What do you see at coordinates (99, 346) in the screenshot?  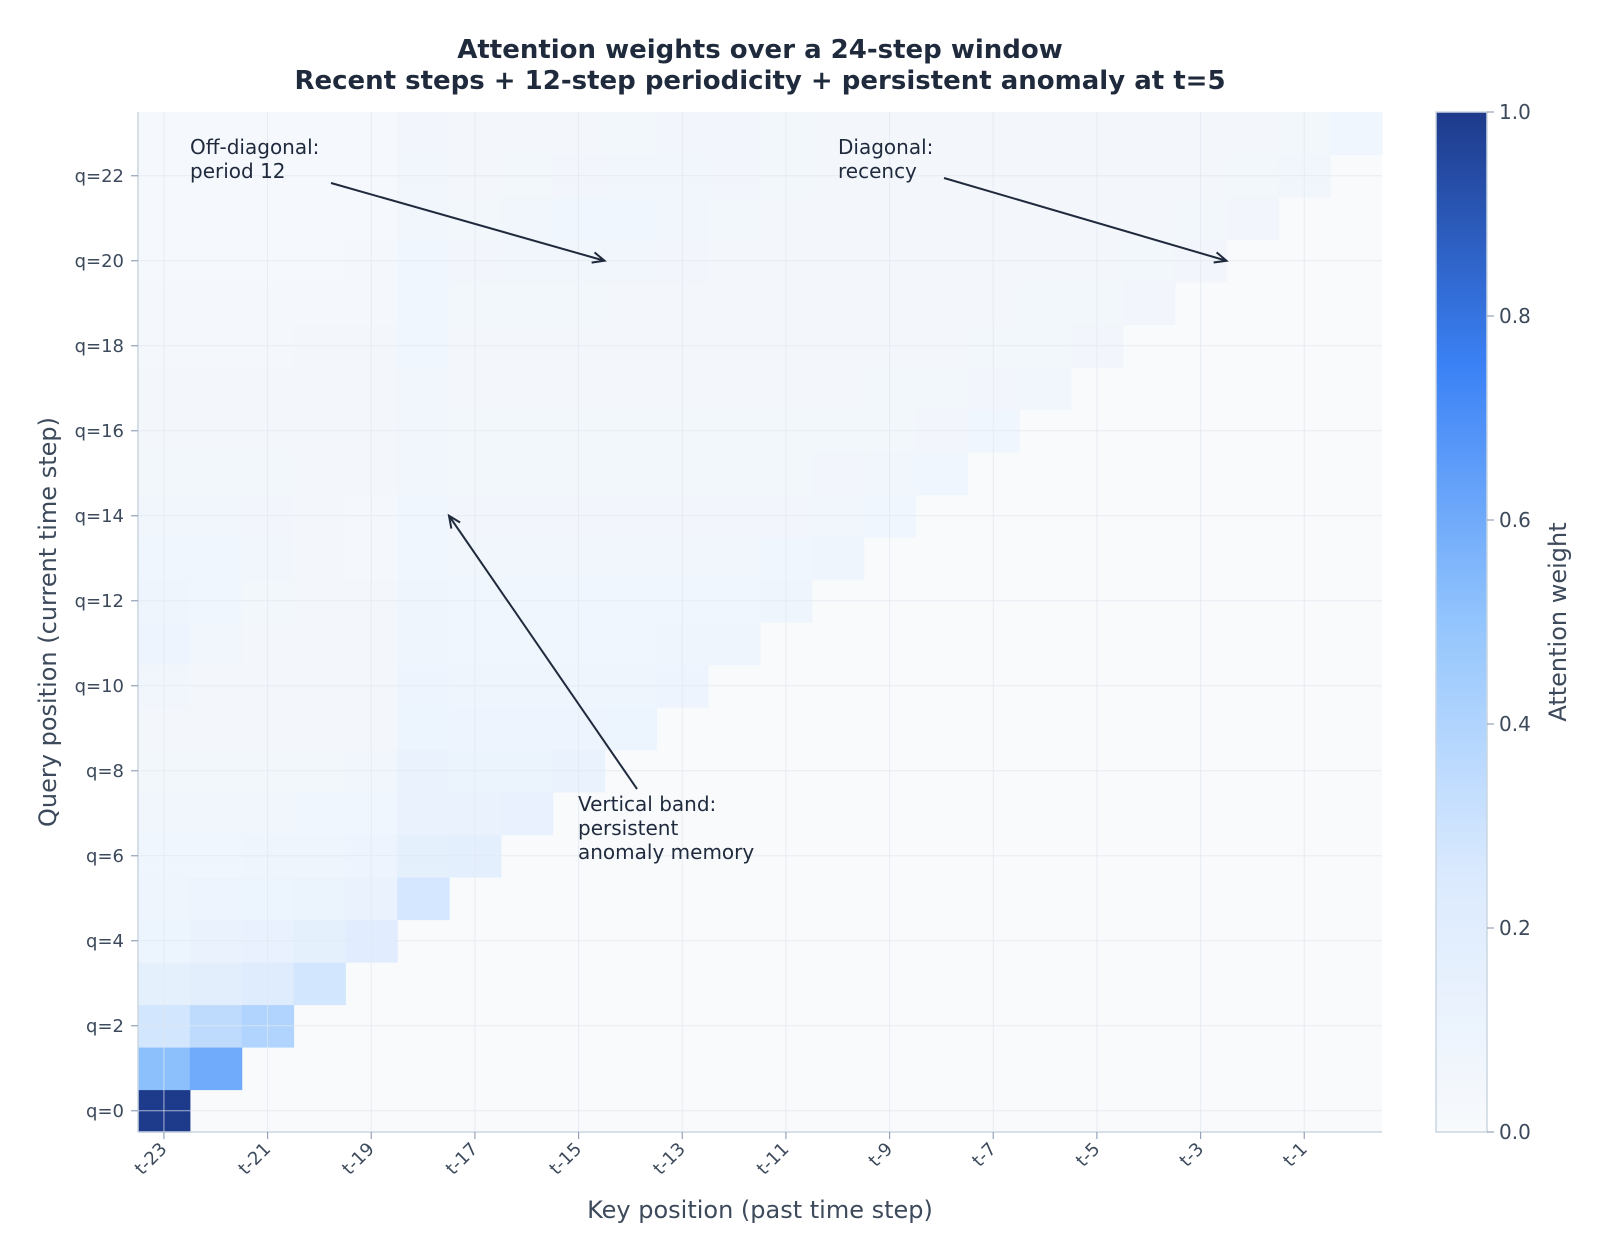 I see `y-tick-label: q=18` at bounding box center [99, 346].